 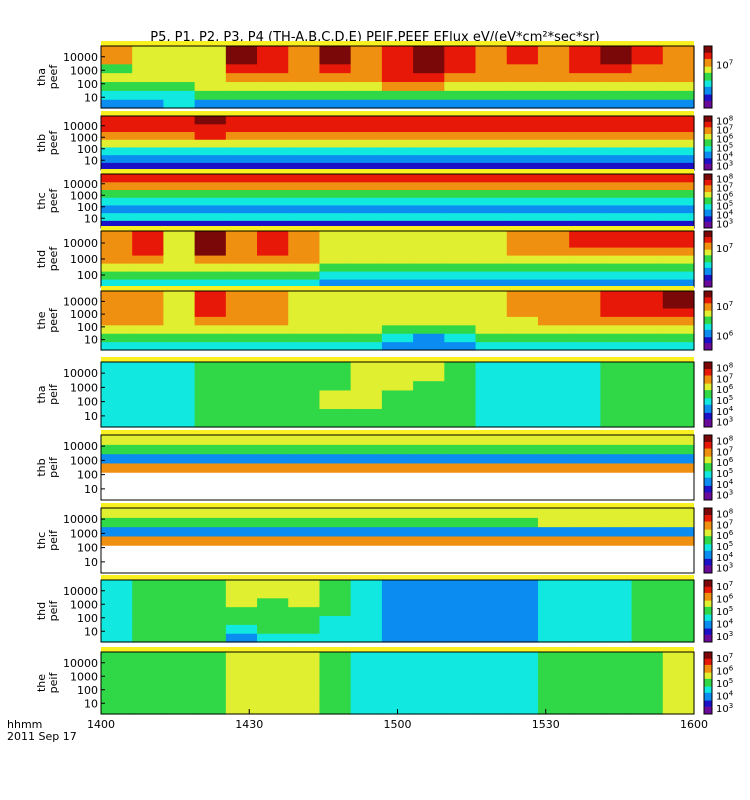 I want to click on colorbar-tick-label: 10³, so click(x=724, y=708).